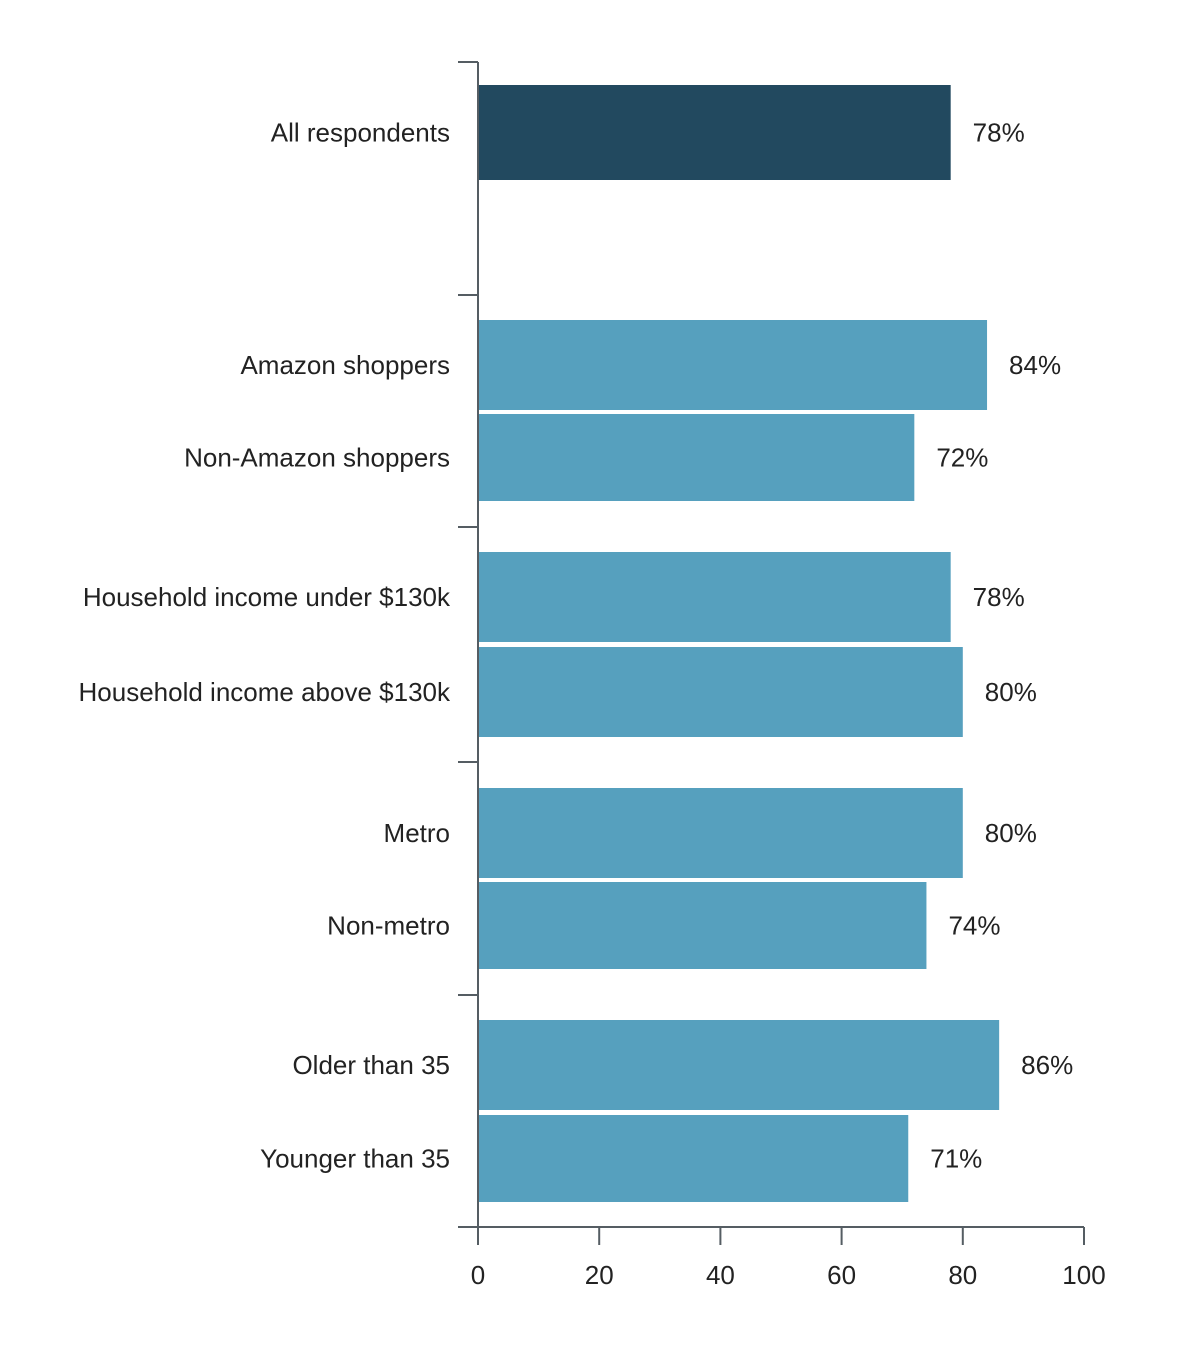  Describe the element at coordinates (720, 833) in the screenshot. I see `bar-metro` at that location.